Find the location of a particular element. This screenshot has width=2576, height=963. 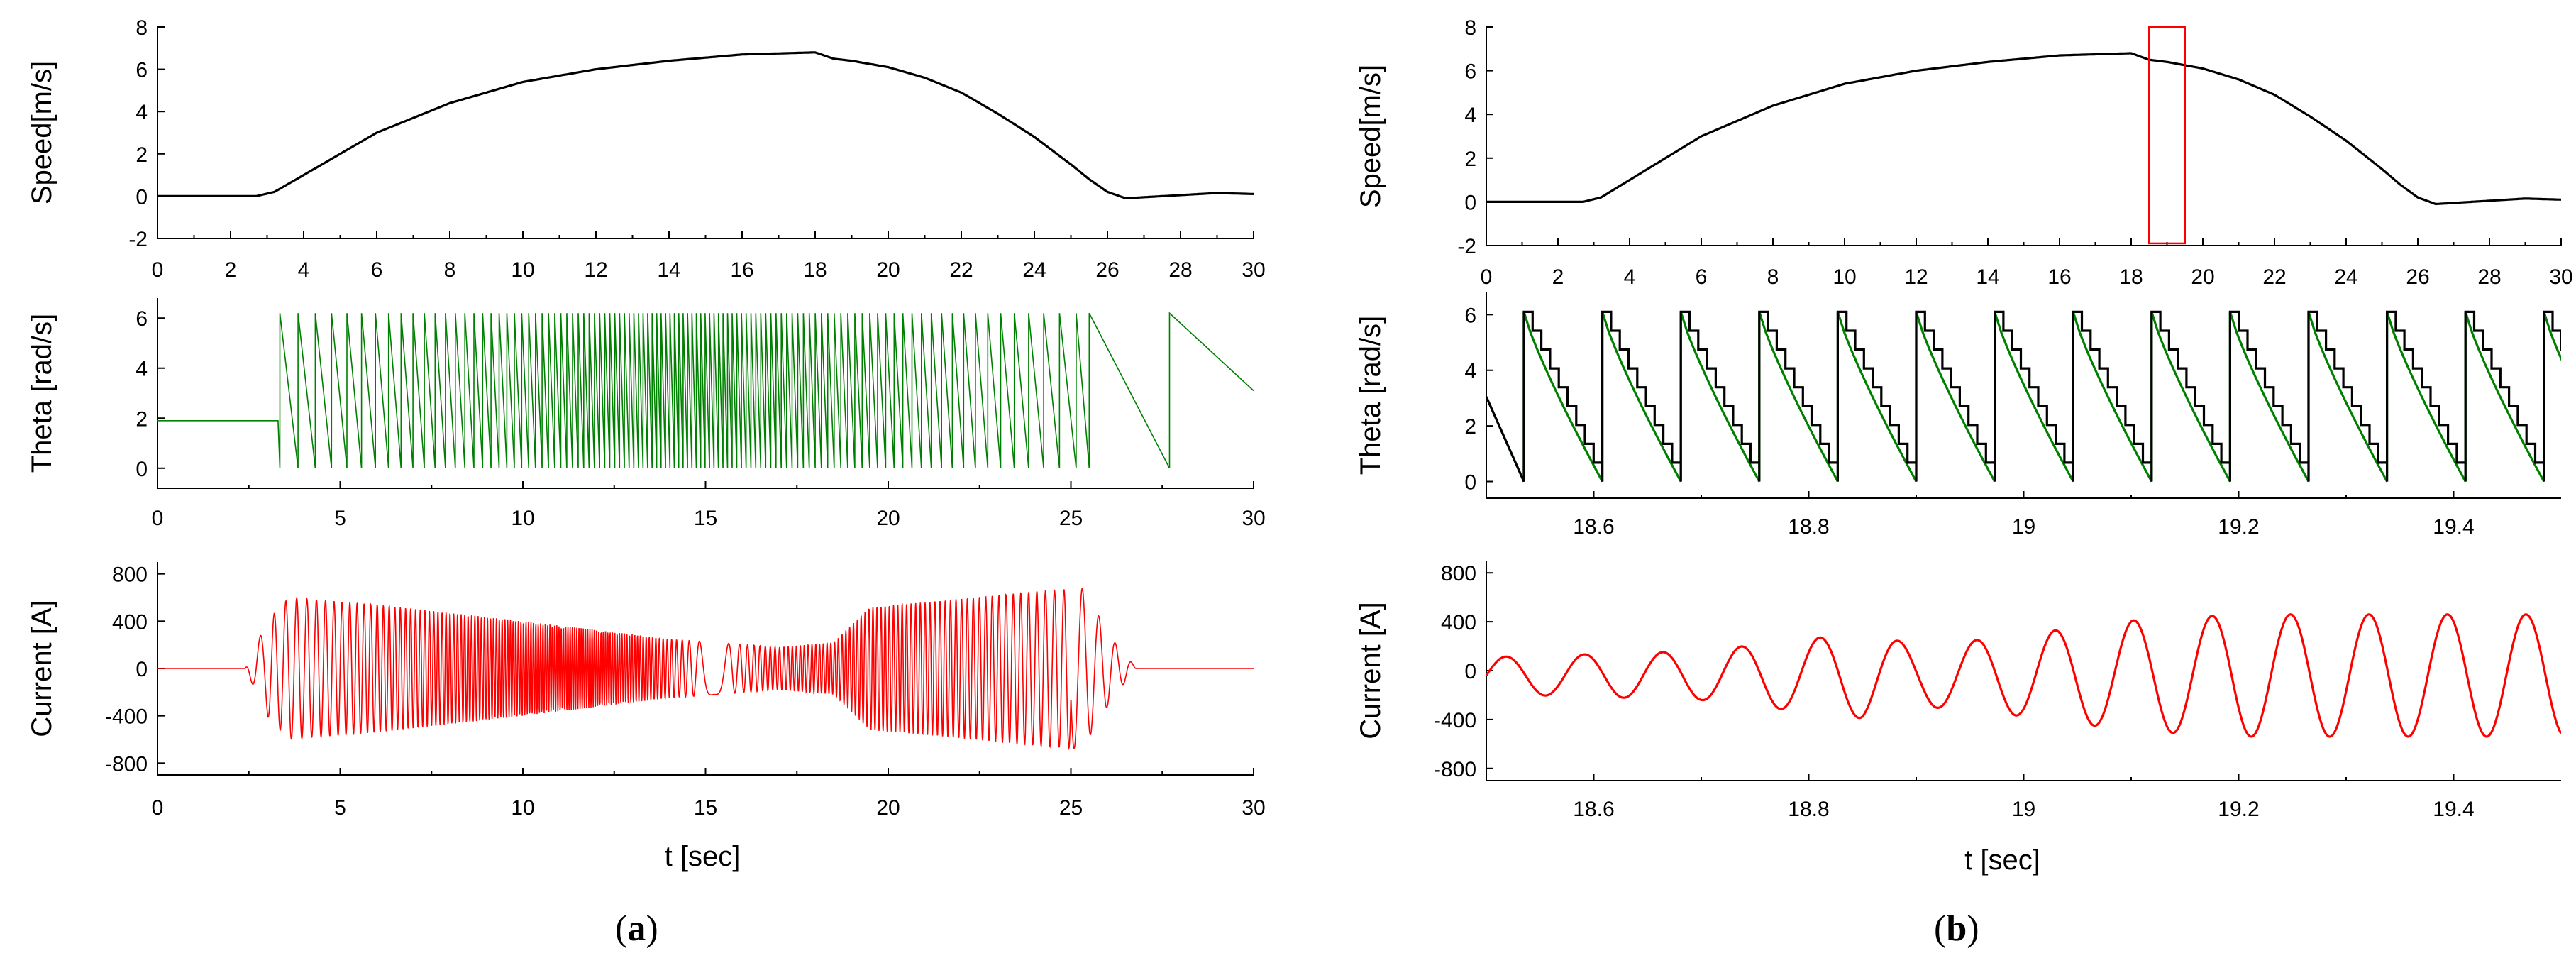

x-tick-label-a-theta: 15 is located at coordinates (705, 518).